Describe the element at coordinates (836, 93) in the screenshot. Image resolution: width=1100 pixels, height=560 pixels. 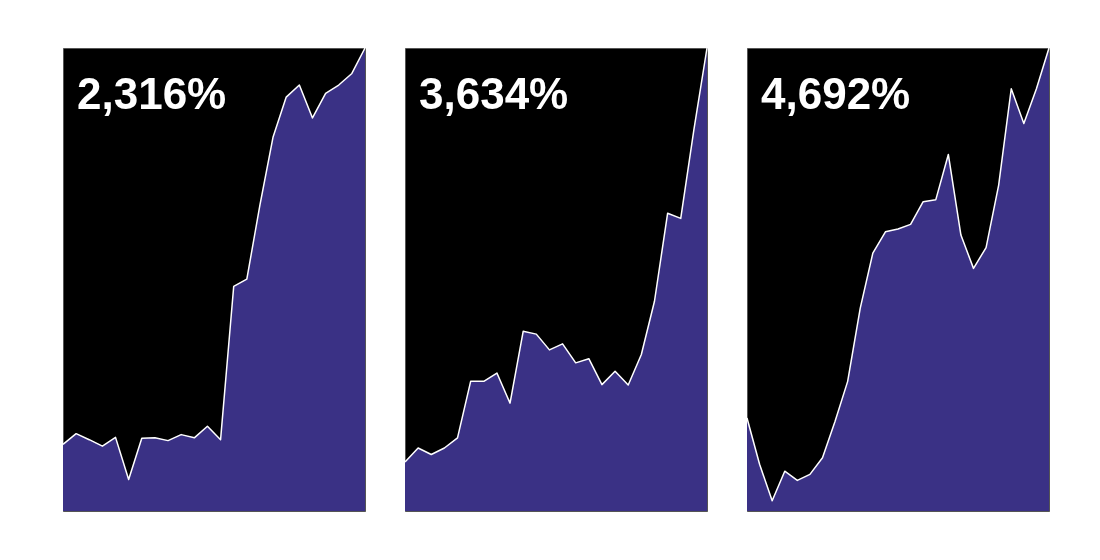
I see `annotation: 4,692%` at that location.